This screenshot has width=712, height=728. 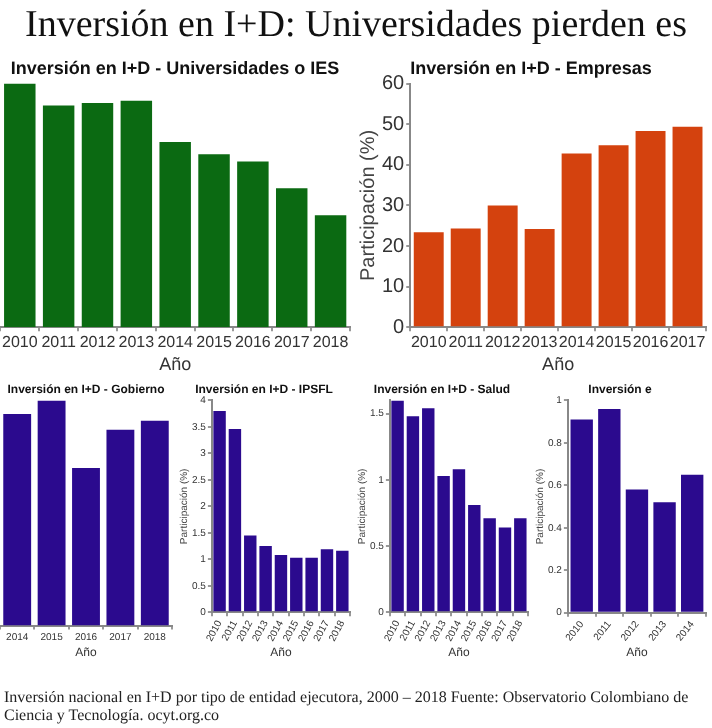 I want to click on y-tick-label: 60, so click(x=394, y=84).